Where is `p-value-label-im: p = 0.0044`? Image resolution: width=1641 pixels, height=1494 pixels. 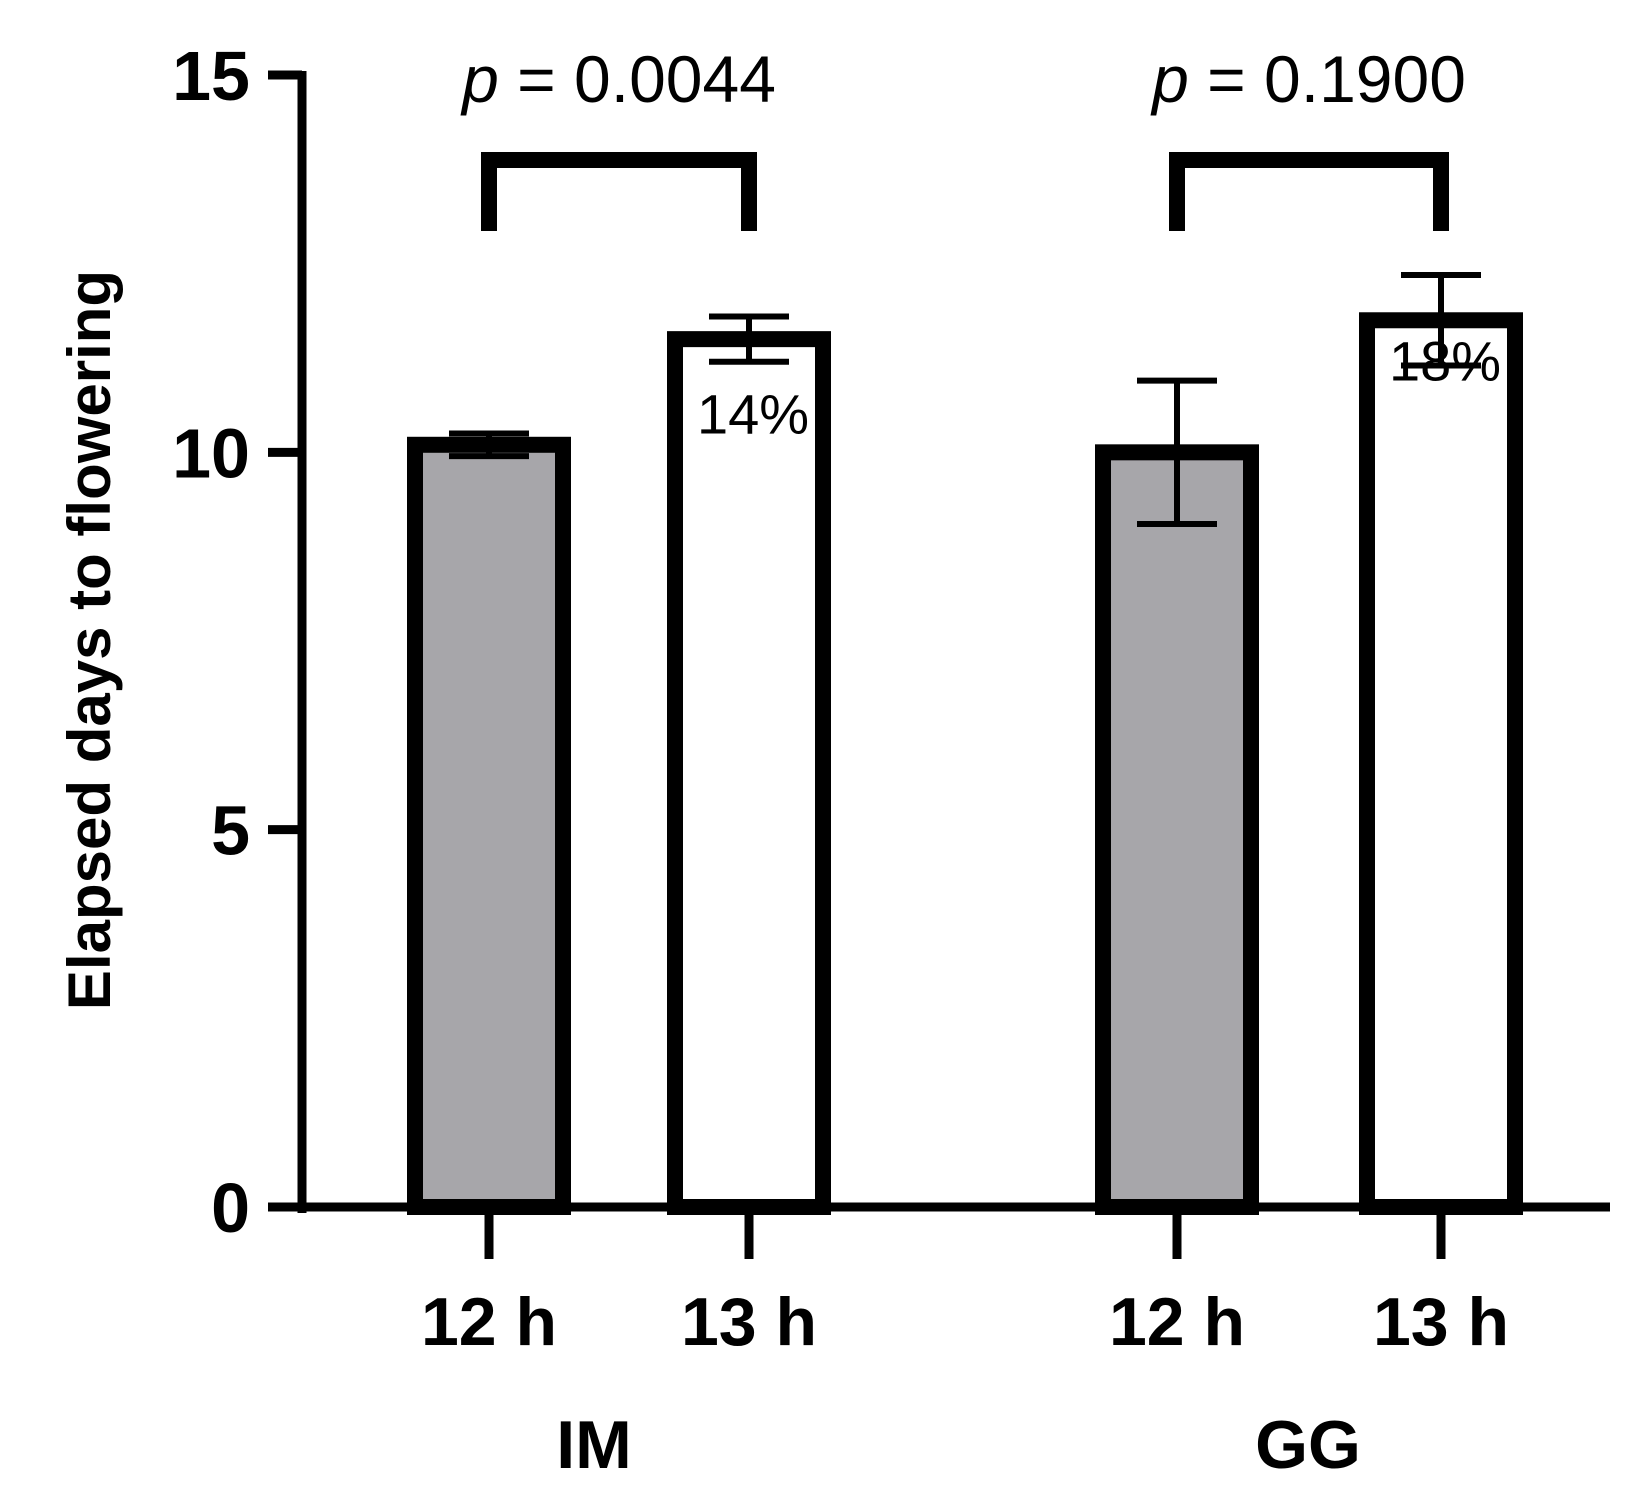 p-value-label-im: p = 0.0044 is located at coordinates (618, 79).